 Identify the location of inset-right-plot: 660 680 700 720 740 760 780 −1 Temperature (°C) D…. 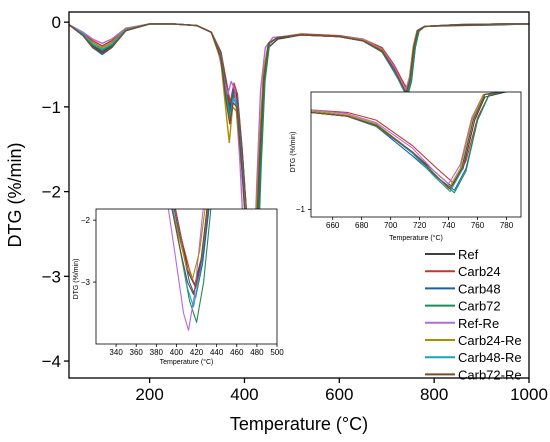
(406, 166).